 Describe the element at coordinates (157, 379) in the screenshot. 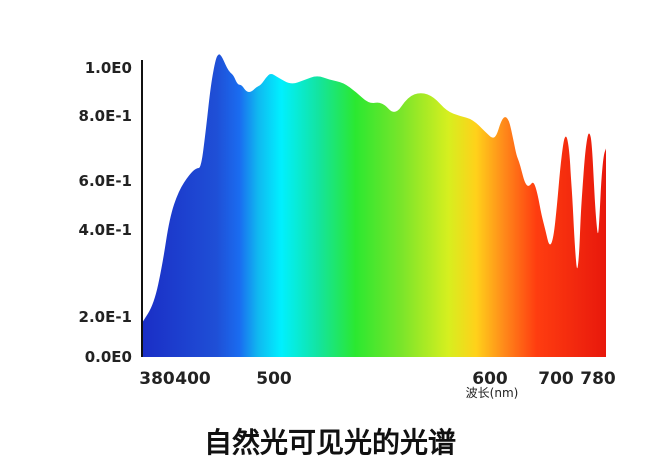

I see `x-tick-label: 380` at that location.